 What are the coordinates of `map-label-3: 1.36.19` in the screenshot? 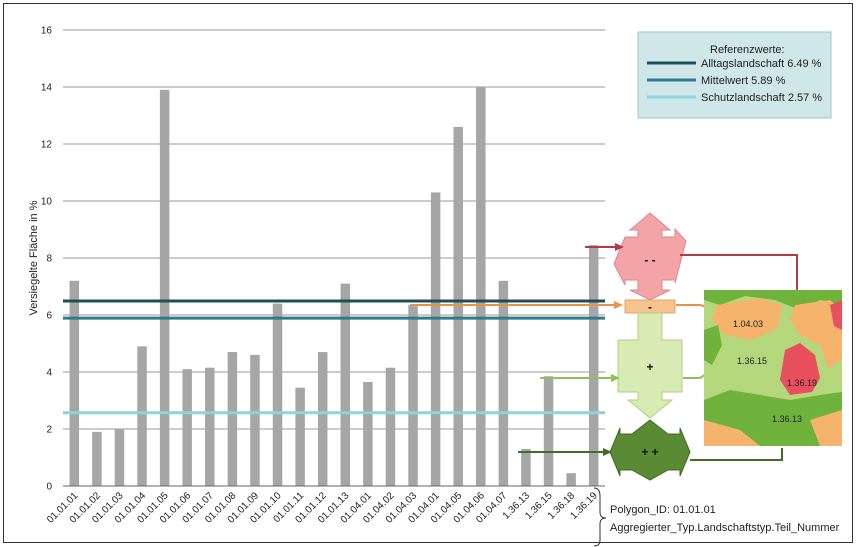 It's located at (802, 383).